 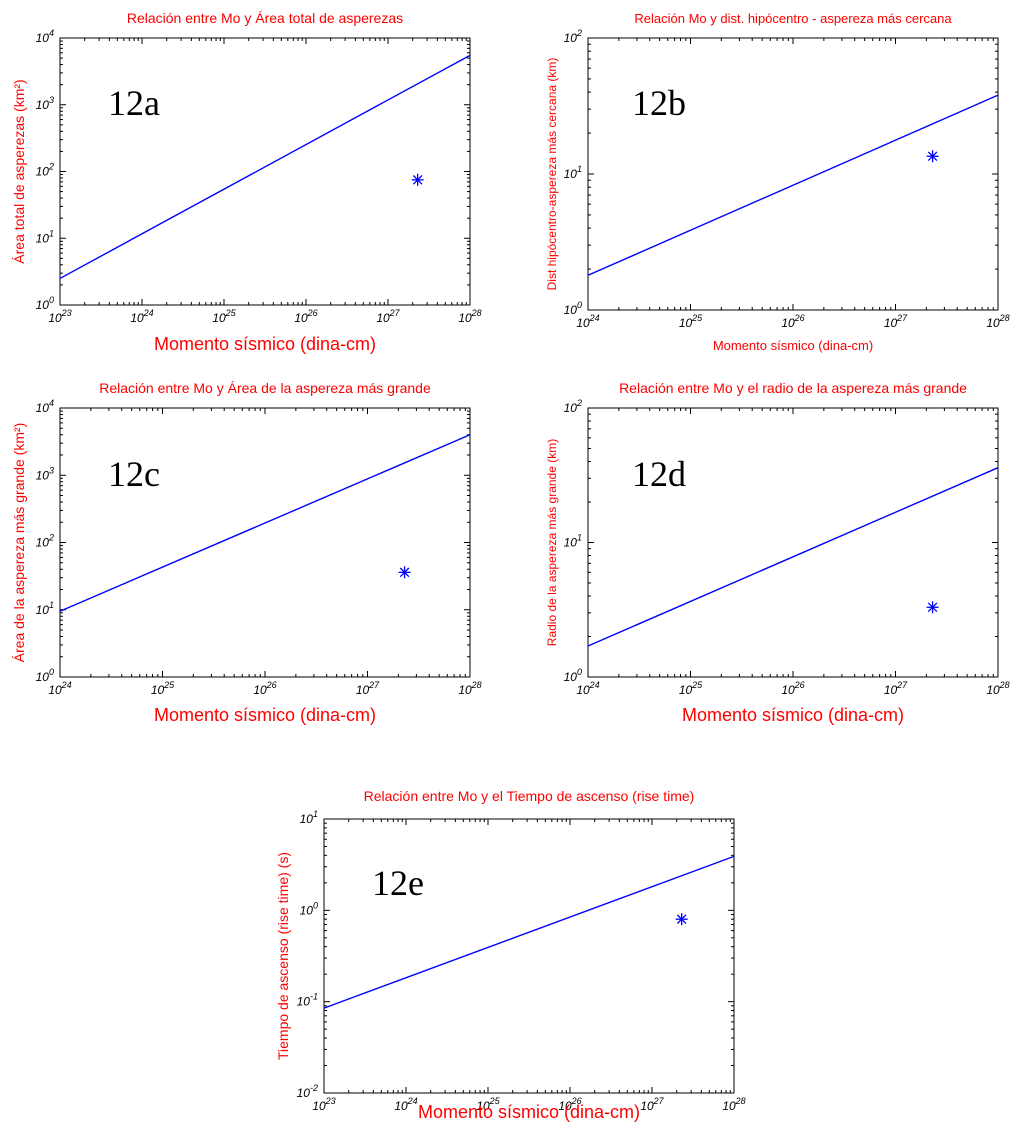 What do you see at coordinates (659, 103) in the screenshot?
I see `panel-tag: 12b` at bounding box center [659, 103].